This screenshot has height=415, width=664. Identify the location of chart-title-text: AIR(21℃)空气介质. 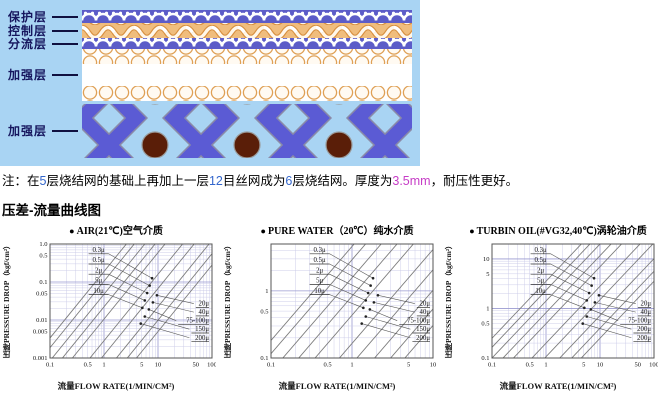
(119, 231).